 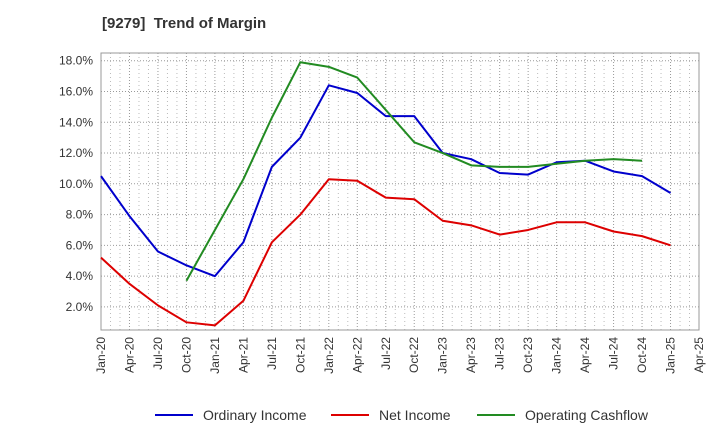 I want to click on x-tick-label-jul-22: Jul-22, so click(x=386, y=353).